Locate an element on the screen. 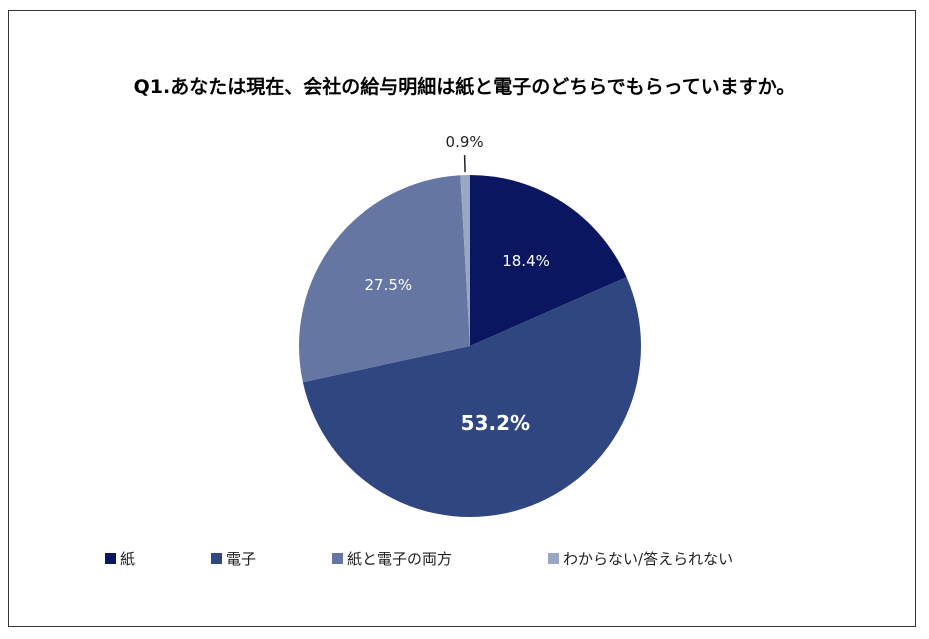 This screenshot has width=929, height=639. legend-item-1: 電子 is located at coordinates (233, 558).